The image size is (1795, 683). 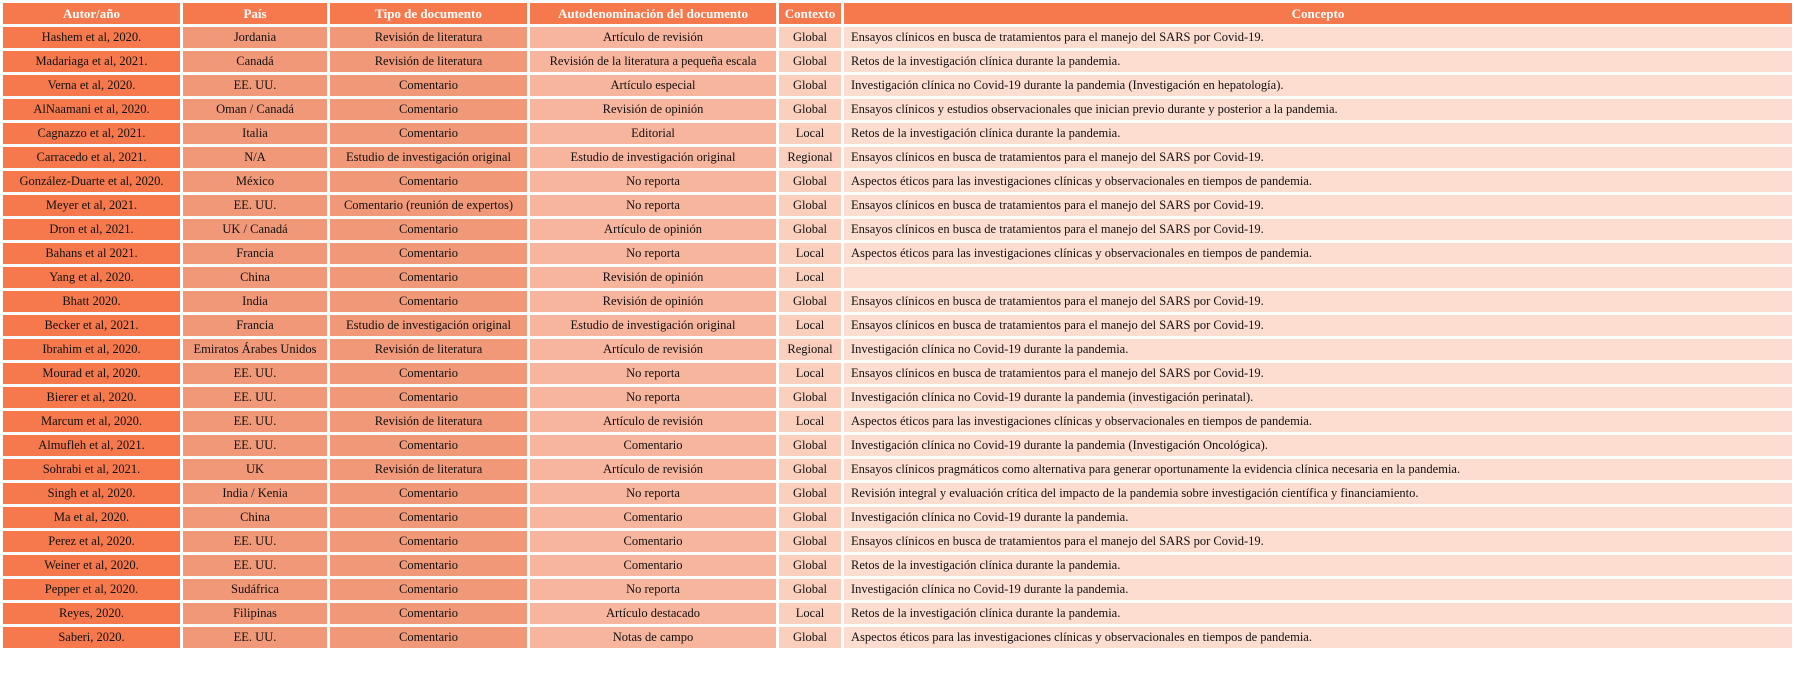 What do you see at coordinates (91, 229) in the screenshot?
I see `cell-autor: Dron et al, 2021.` at bounding box center [91, 229].